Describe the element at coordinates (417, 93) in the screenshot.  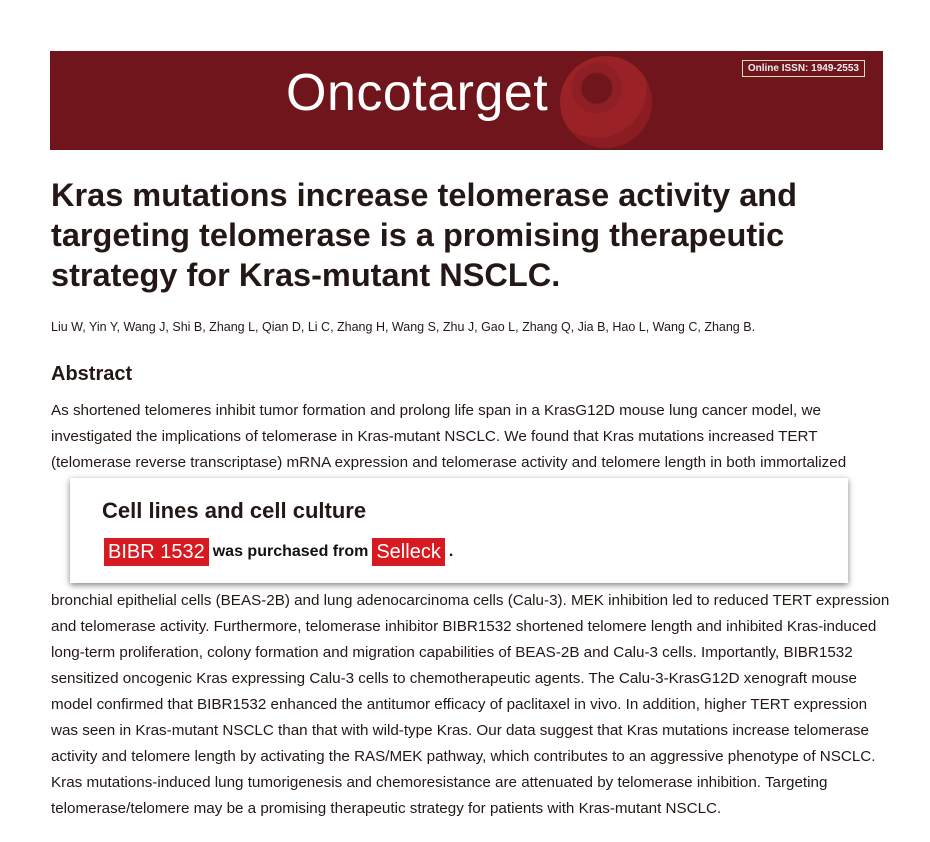
I see `journal-logo: Oncotarget` at that location.